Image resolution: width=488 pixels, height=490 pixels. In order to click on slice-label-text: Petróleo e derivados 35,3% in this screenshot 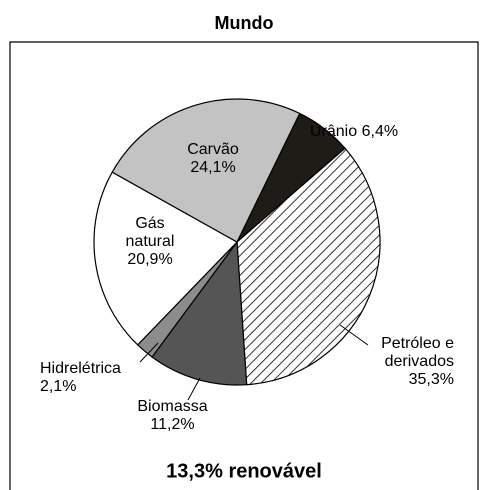, I will do `click(407, 362)`.